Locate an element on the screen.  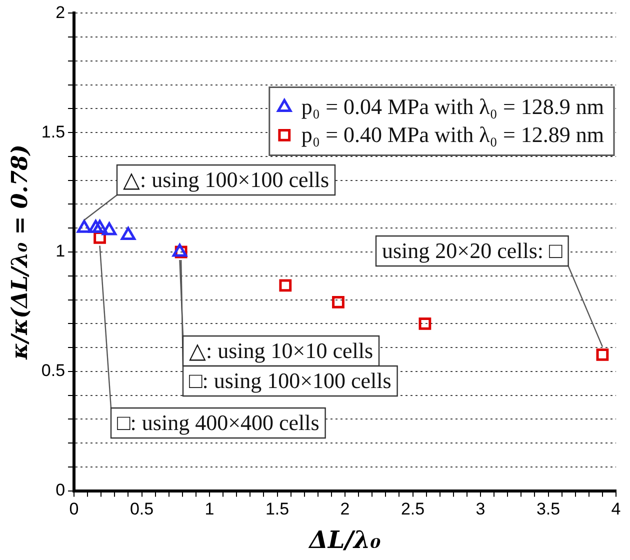
annotation: □: using 400×400 cells is located at coordinates (218, 422).